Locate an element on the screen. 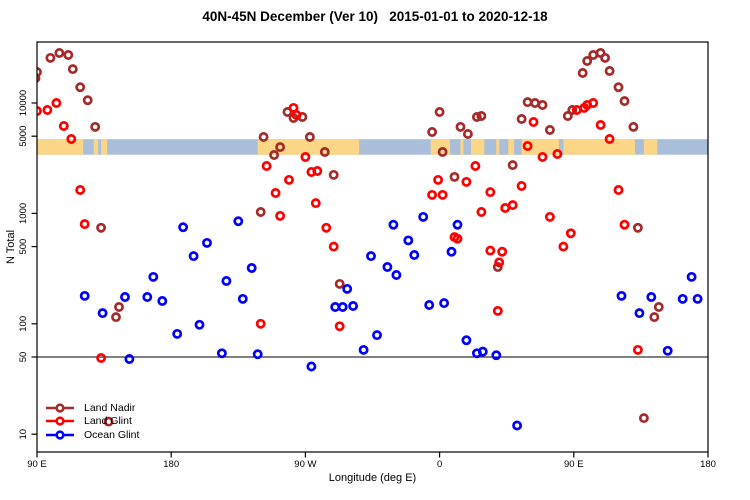 This screenshot has width=750, height=500. x-tick-label: 90 E is located at coordinates (574, 464).